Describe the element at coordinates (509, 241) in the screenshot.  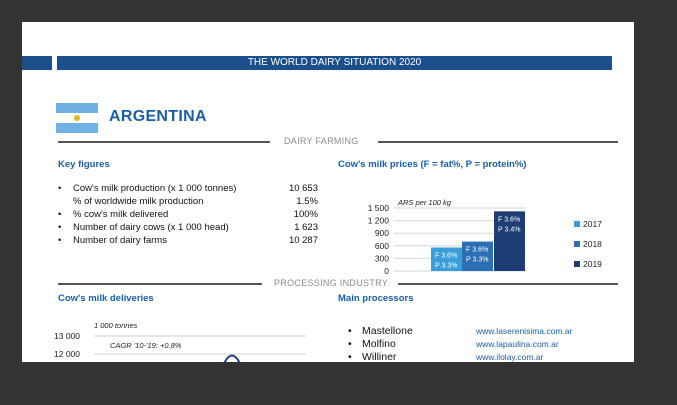
I see `prices-bar-2019` at that location.